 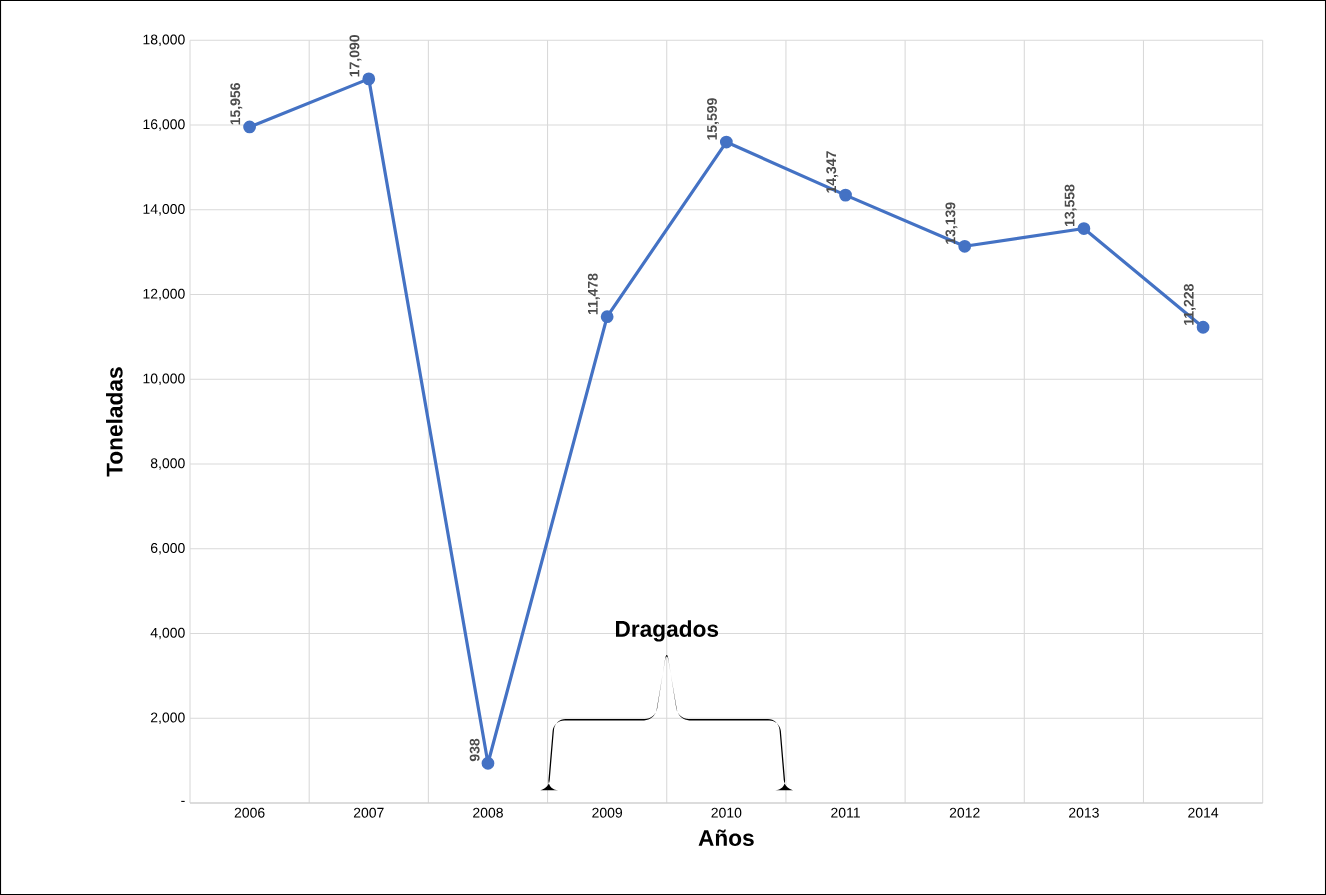 I want to click on x-tick-label: 2012, so click(x=964, y=812).